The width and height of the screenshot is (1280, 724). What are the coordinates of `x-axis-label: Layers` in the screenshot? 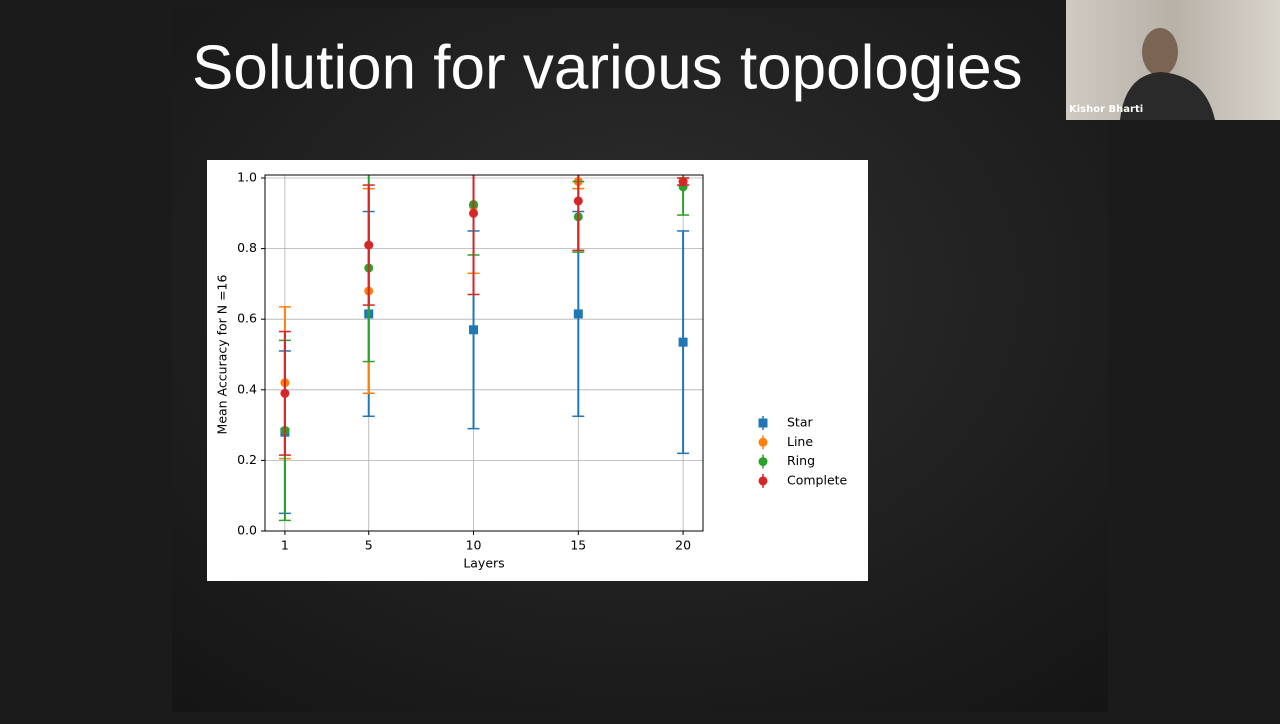 It's located at (483, 563).